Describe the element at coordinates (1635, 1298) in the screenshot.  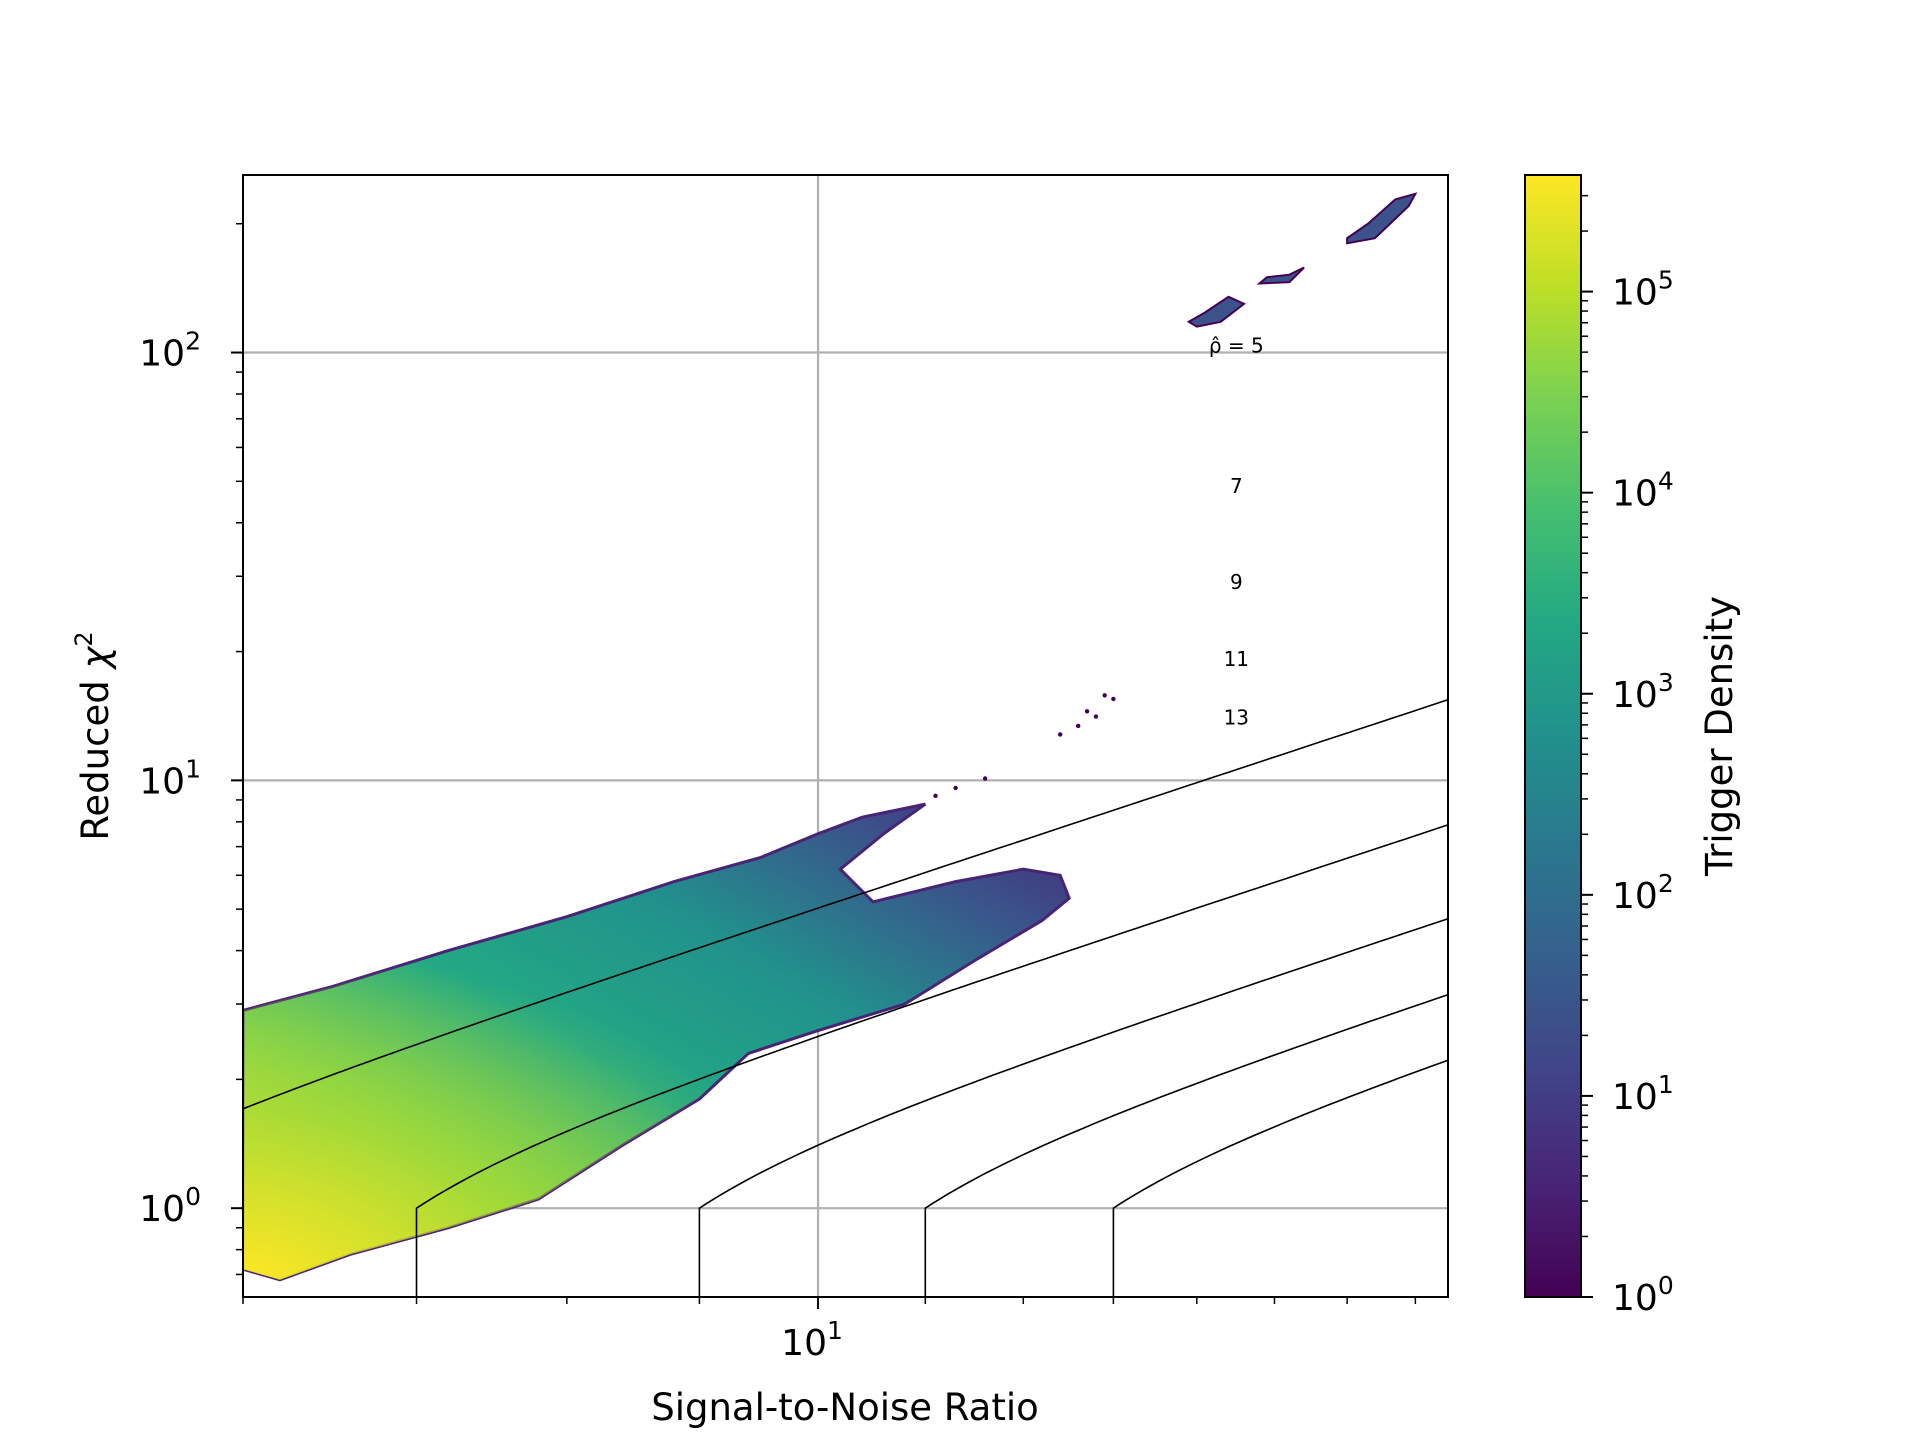
I see `cbar-tick-label-0-base: 10` at that location.